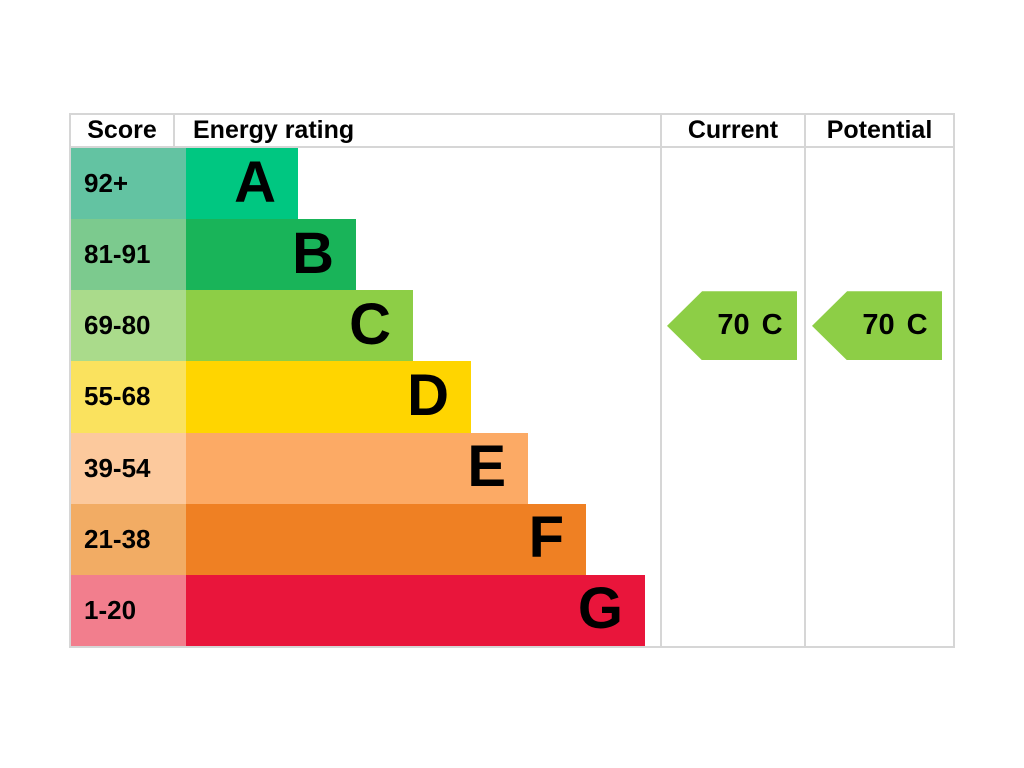 The height and width of the screenshot is (768, 1024). Describe the element at coordinates (128, 539) in the screenshot. I see `band-score-cell: 21-38` at that location.